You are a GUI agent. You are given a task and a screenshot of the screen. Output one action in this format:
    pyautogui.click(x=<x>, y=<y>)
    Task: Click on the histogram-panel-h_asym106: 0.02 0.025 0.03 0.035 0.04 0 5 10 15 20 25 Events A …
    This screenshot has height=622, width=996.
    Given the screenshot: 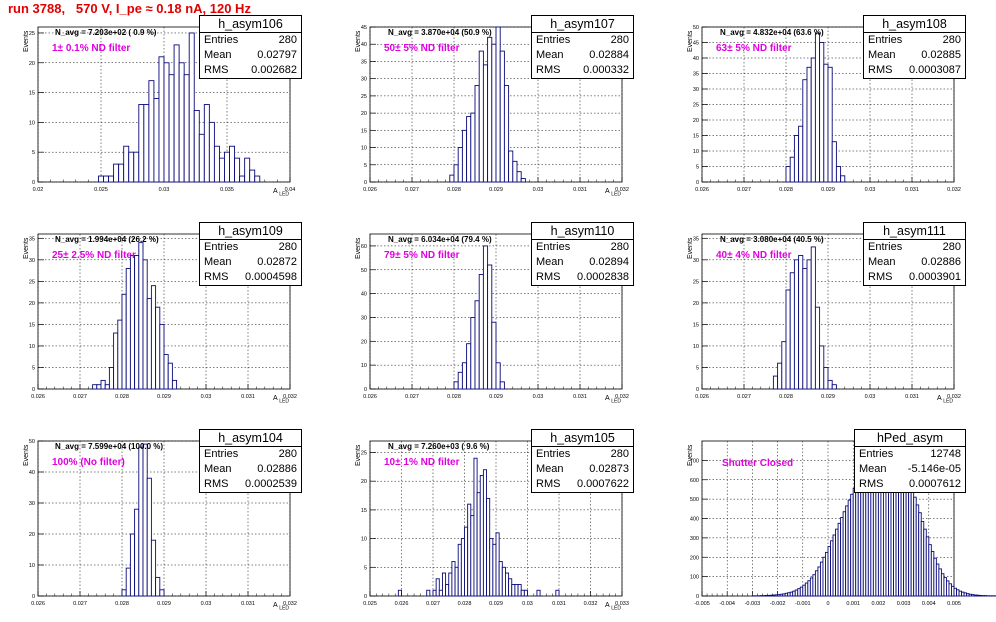 What is the action you would take?
    pyautogui.click(x=166, y=103)
    